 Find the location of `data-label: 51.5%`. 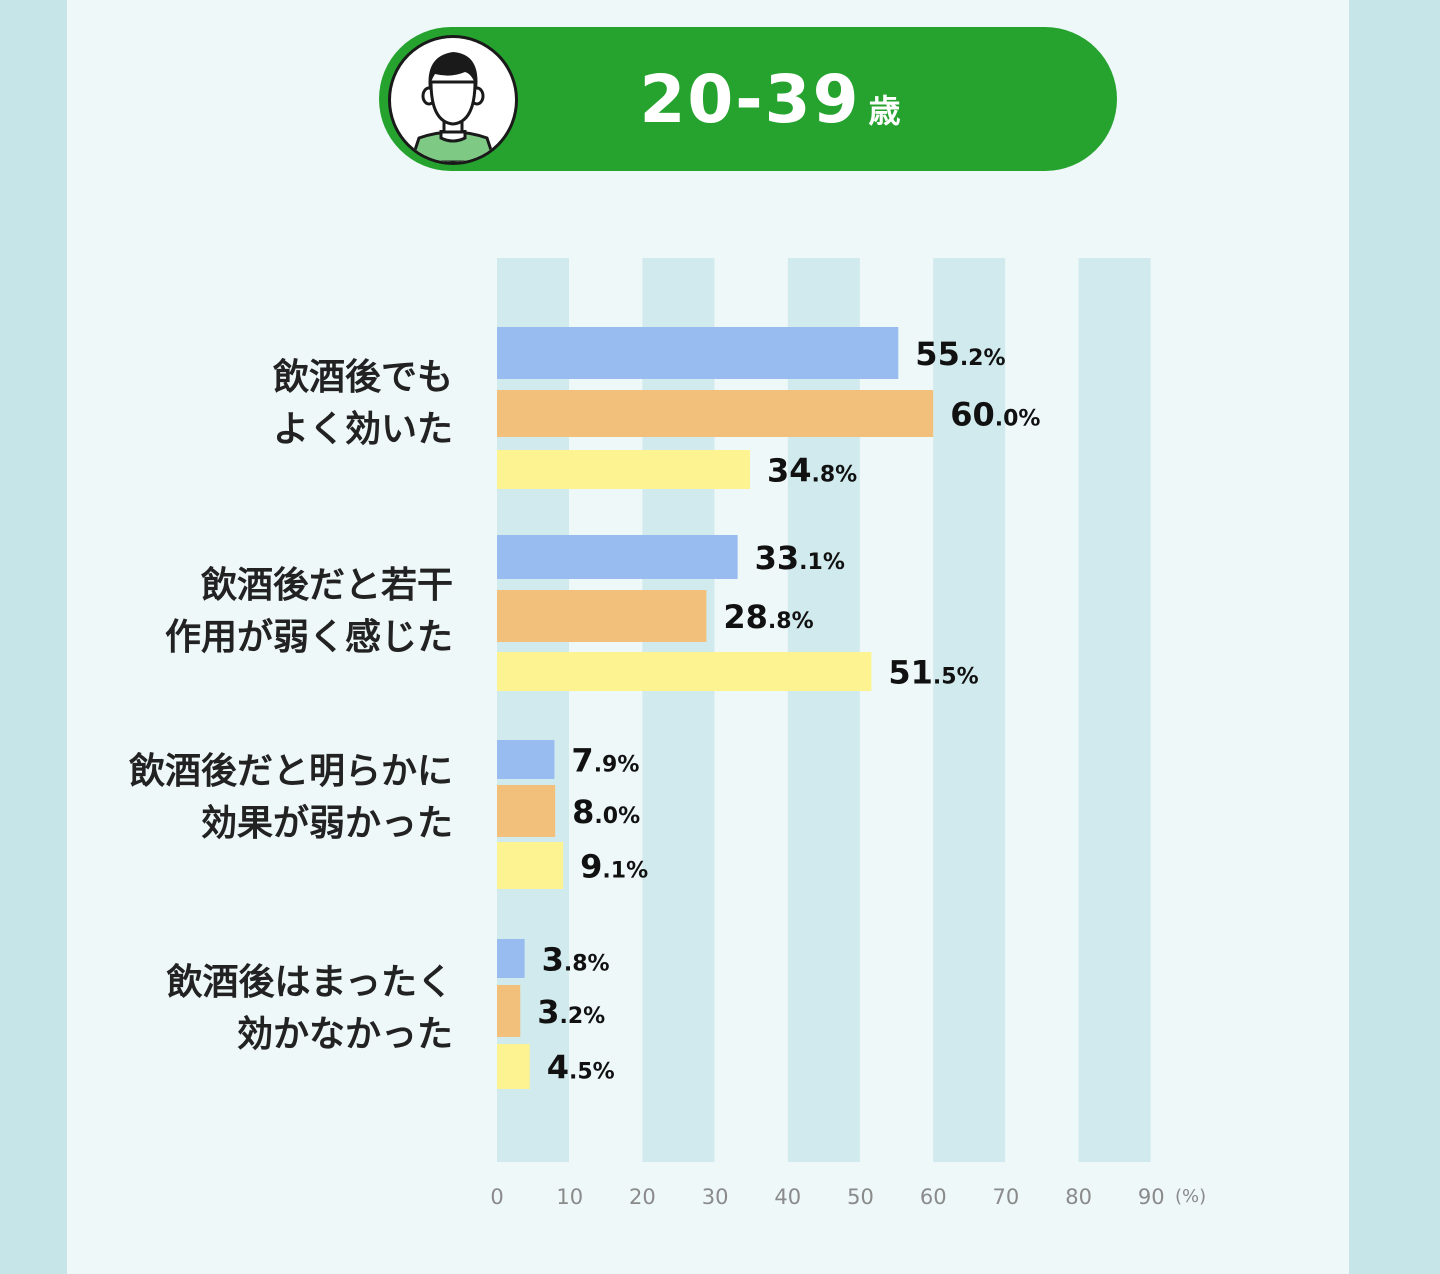

data-label: 51.5% is located at coordinates (933, 673).